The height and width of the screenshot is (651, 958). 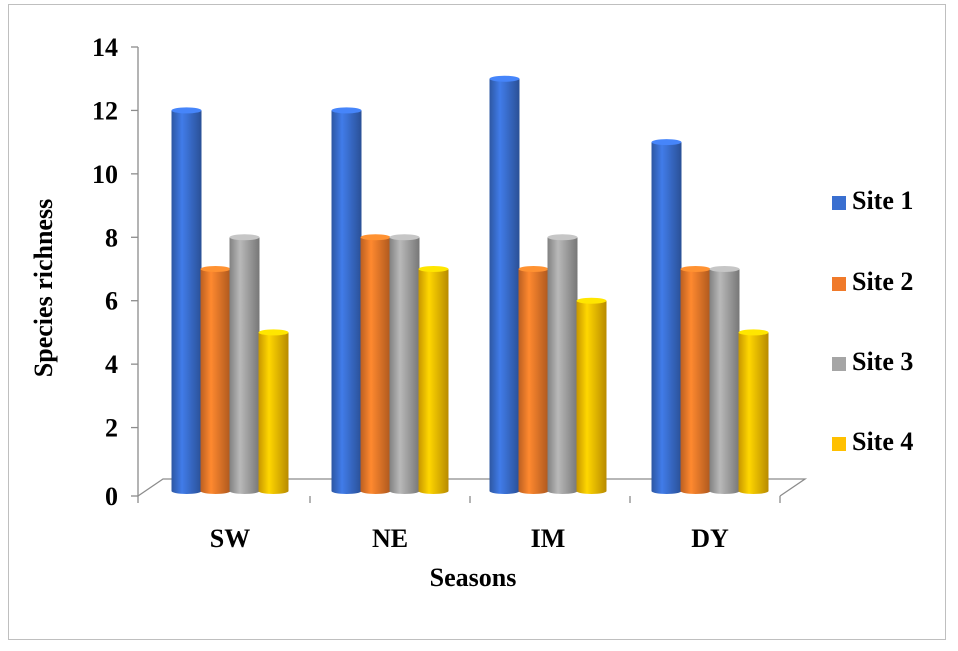 What do you see at coordinates (111, 237) in the screenshot?
I see `y-tick-label: 8` at bounding box center [111, 237].